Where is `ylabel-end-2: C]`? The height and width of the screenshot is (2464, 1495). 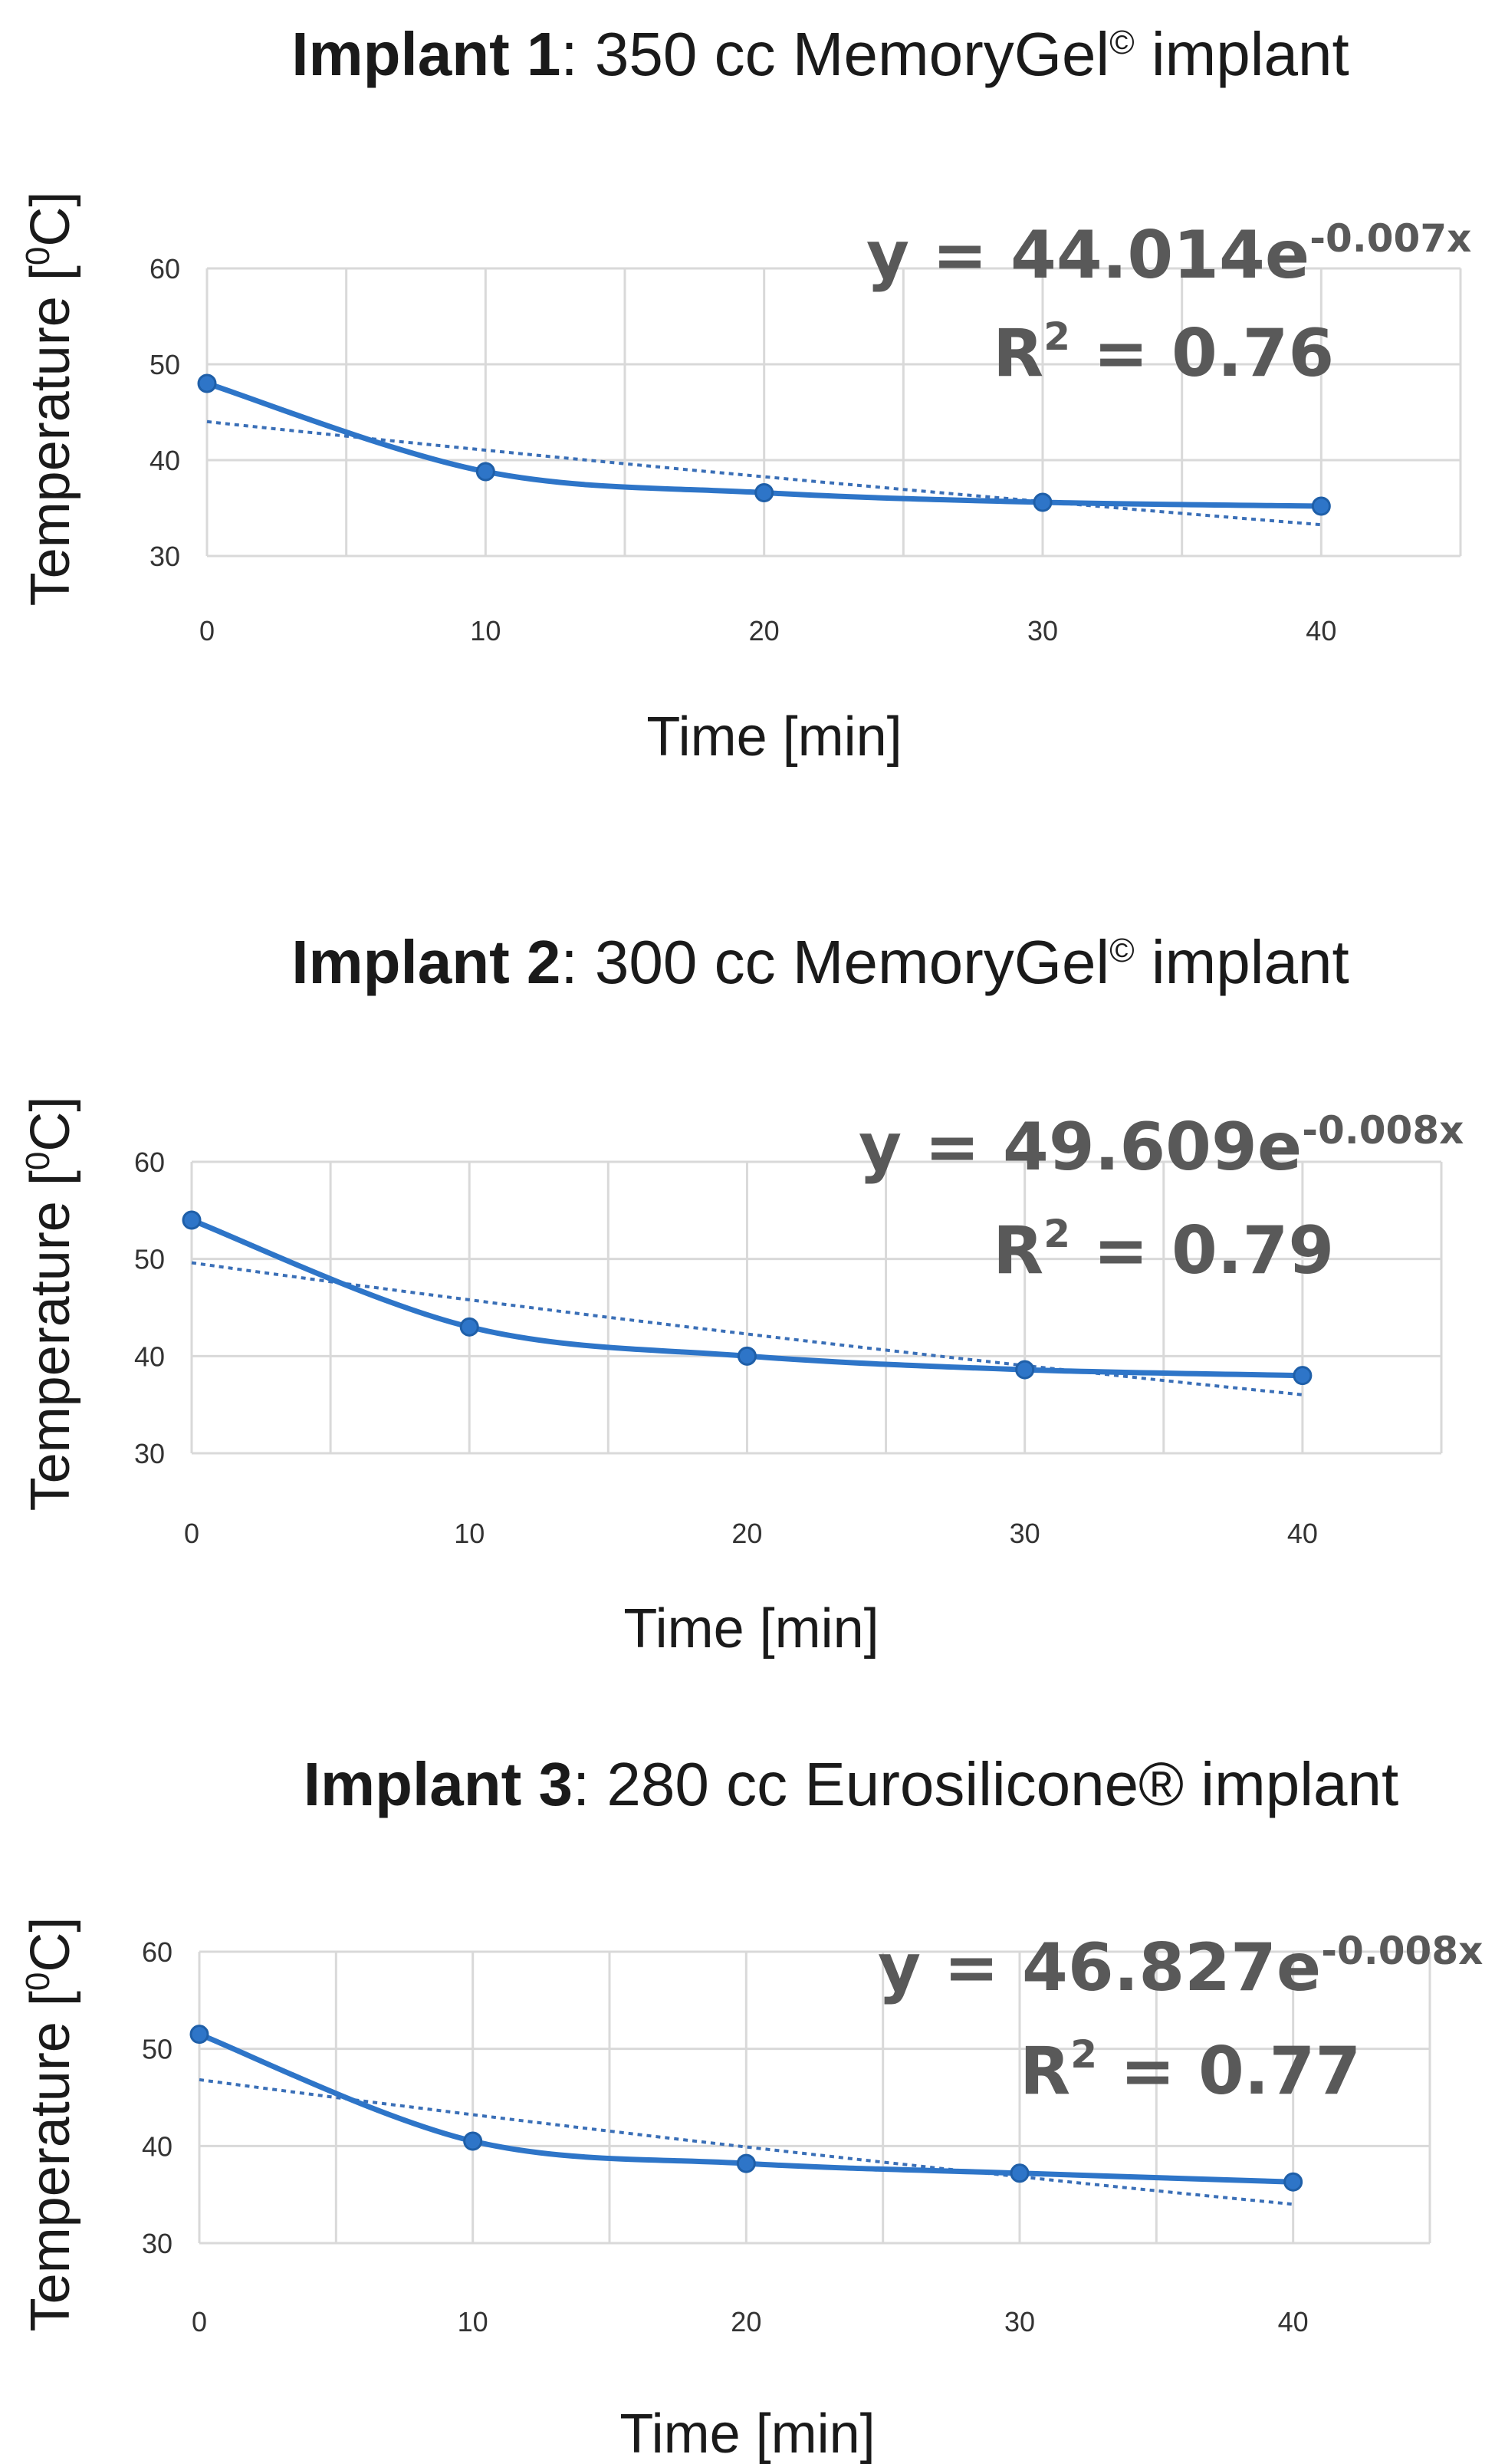
ylabel-end-2: C] is located at coordinates (51, 1124).